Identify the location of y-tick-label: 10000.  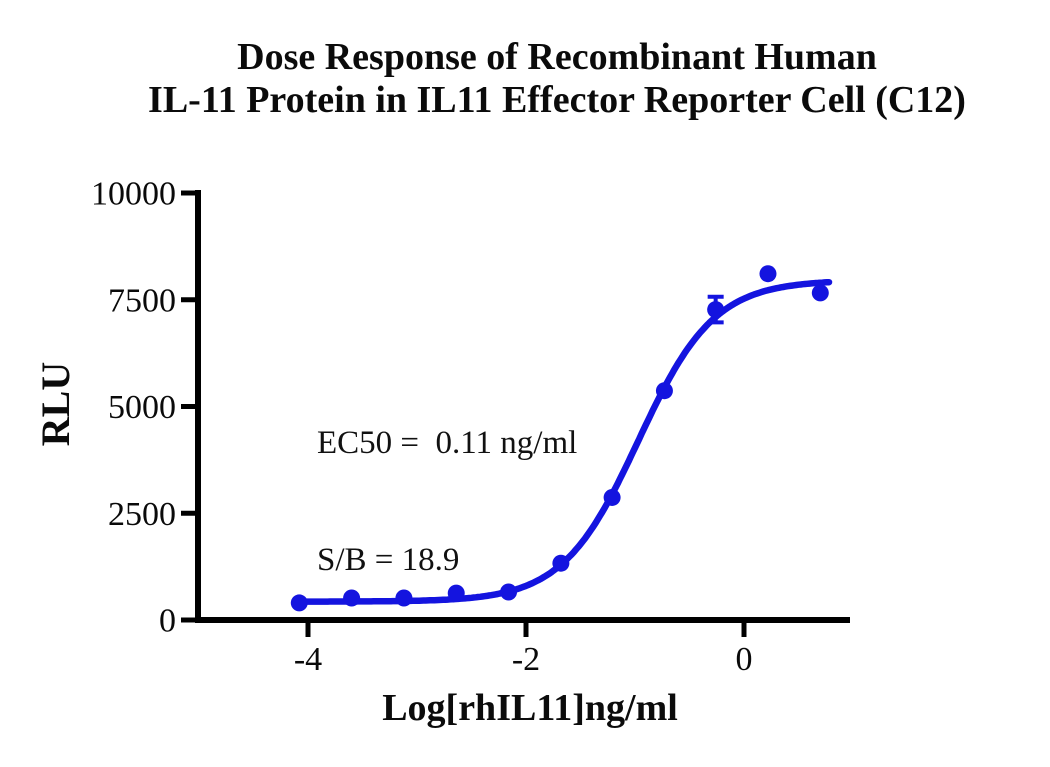
(133, 194).